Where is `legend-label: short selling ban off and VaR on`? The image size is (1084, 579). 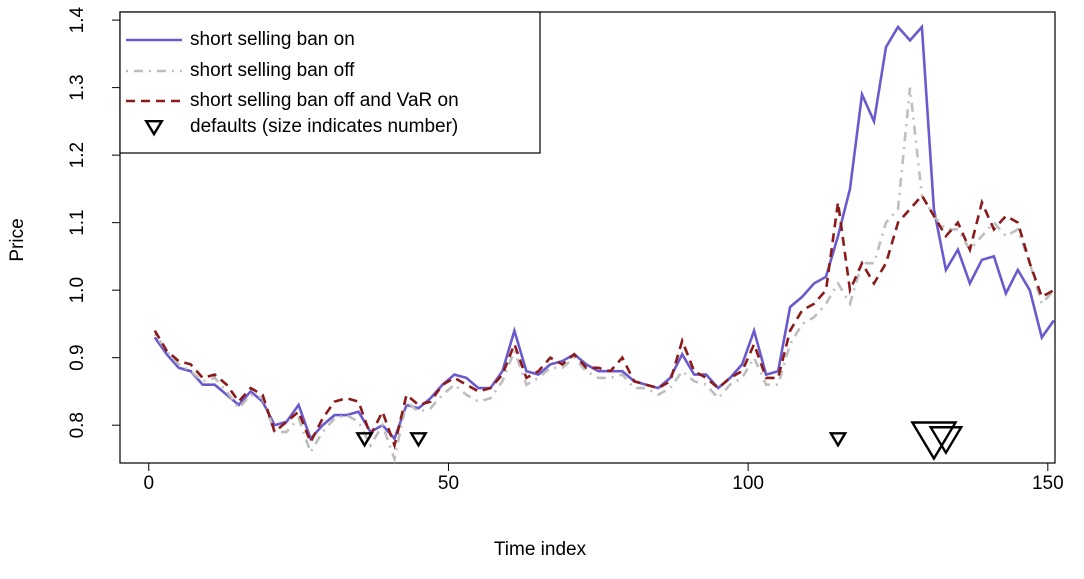 legend-label: short selling ban off and VaR on is located at coordinates (324, 100).